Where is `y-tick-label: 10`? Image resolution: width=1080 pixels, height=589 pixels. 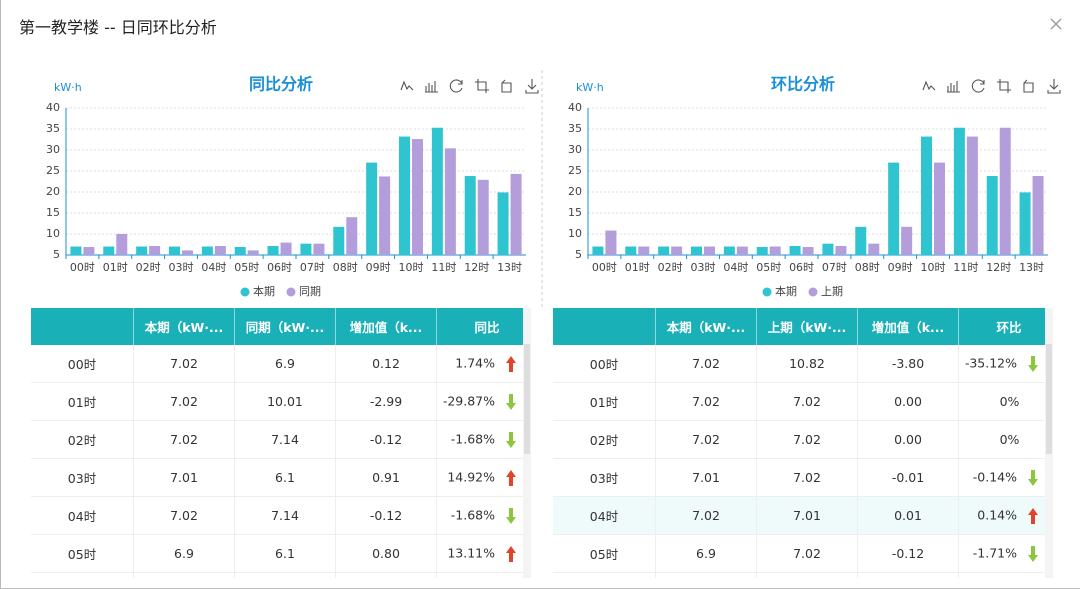 y-tick-label: 10 is located at coordinates (575, 233).